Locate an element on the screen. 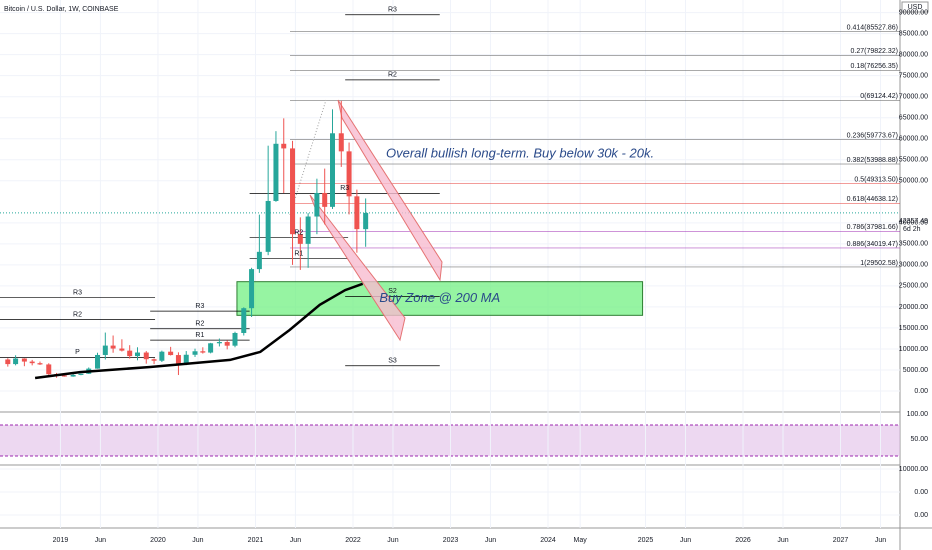 This screenshot has width=932, height=550. moving-average is located at coordinates (199, 331).